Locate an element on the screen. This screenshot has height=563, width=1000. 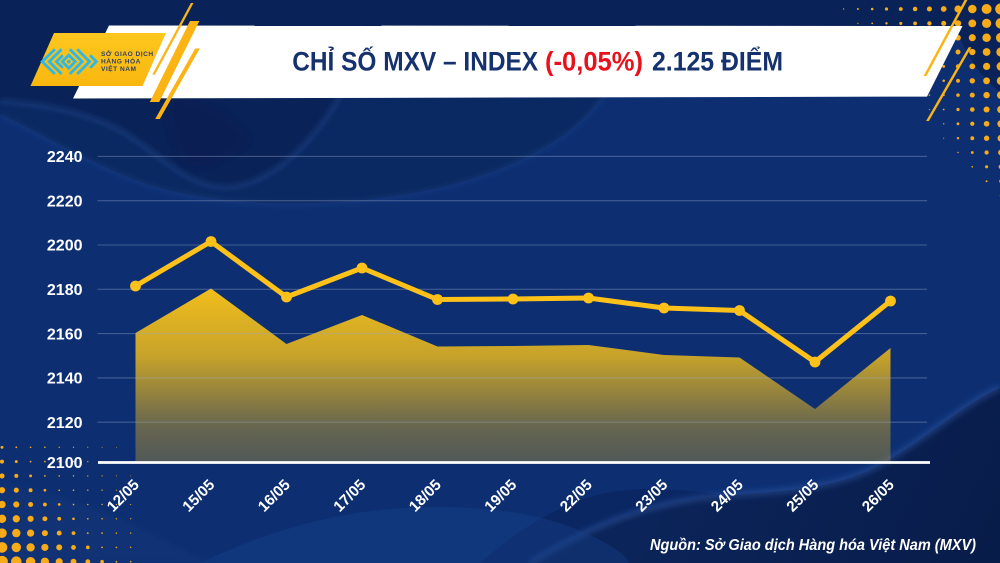
svg-text: CHỈ SỐ MXV – INDEX is located at coordinates (415, 60).